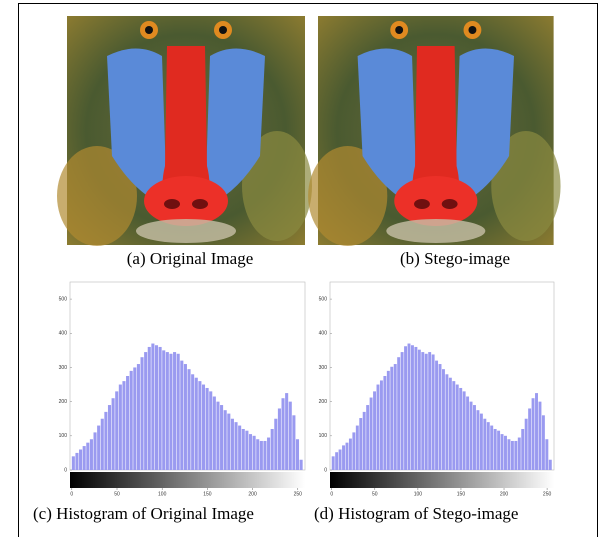 This screenshot has width=603, height=537. I want to click on caption: (a) Original Image, so click(190, 258).